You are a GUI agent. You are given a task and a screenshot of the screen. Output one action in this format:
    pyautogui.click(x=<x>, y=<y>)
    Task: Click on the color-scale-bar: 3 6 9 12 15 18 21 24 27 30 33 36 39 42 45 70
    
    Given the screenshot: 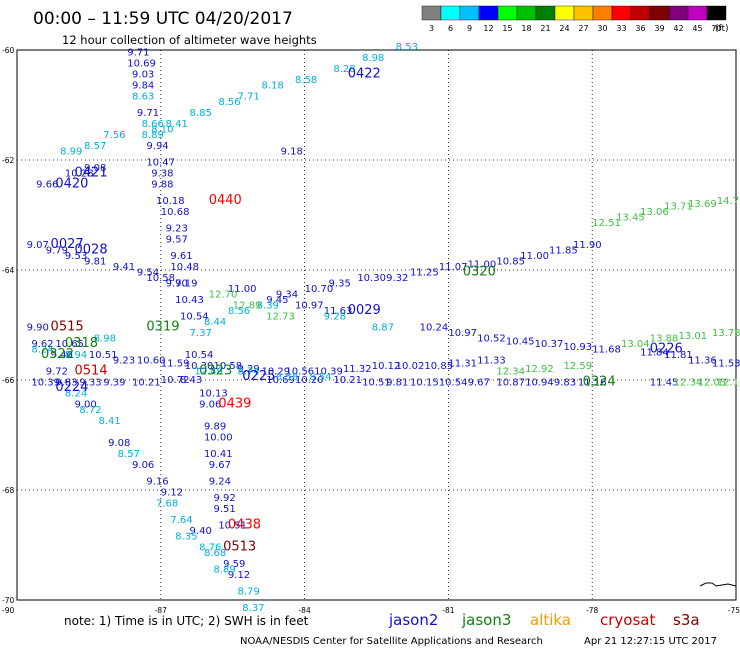 What is the action you would take?
    pyautogui.click(x=574, y=19)
    